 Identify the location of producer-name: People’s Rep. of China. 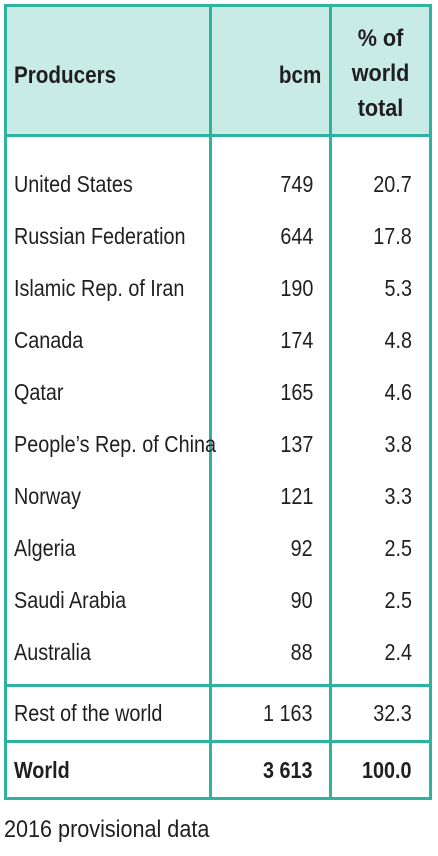
(115, 444).